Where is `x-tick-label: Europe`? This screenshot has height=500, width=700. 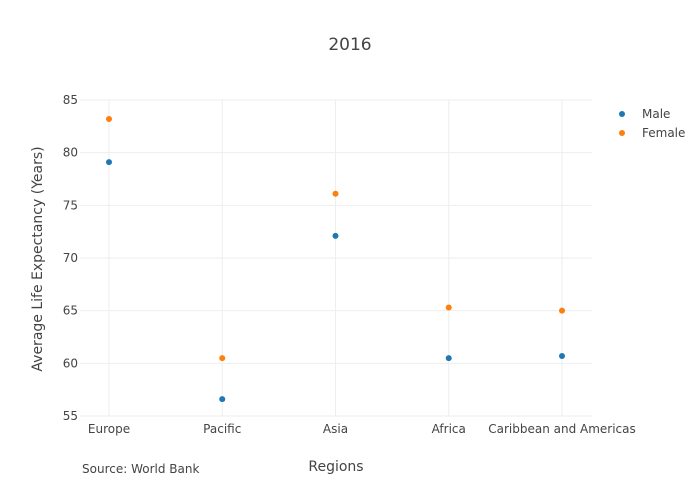 x-tick-label: Europe is located at coordinates (109, 429).